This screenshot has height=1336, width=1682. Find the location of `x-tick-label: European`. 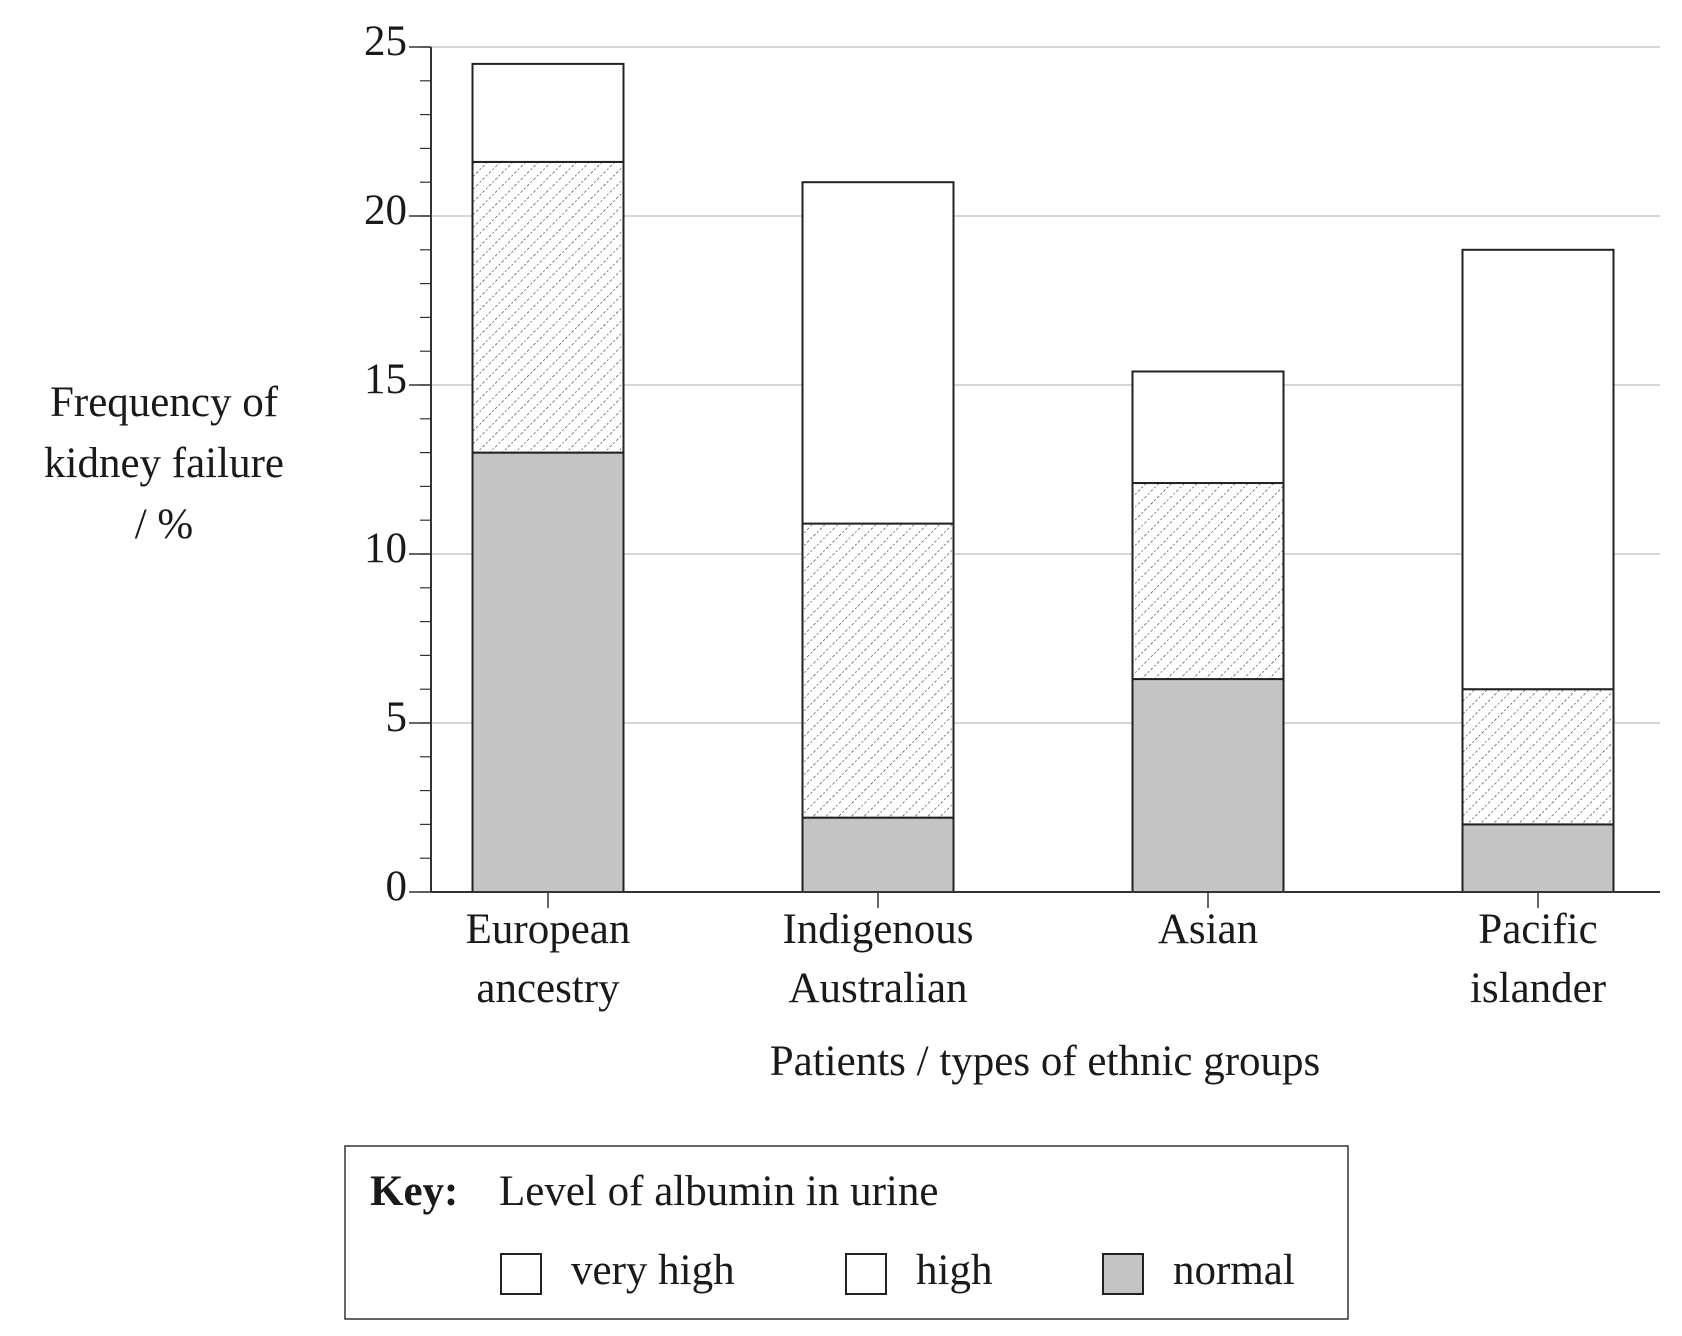

x-tick-label: European is located at coordinates (548, 929).